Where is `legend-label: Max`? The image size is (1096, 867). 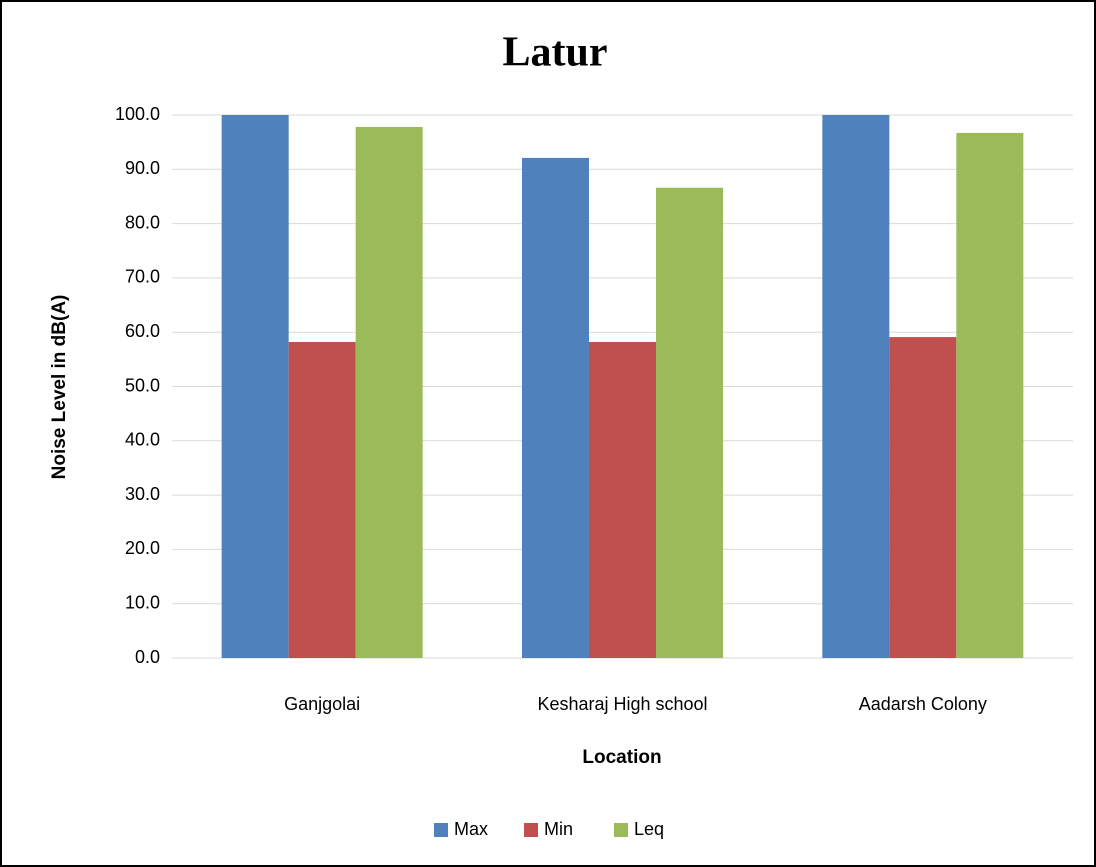 legend-label: Max is located at coordinates (471, 829).